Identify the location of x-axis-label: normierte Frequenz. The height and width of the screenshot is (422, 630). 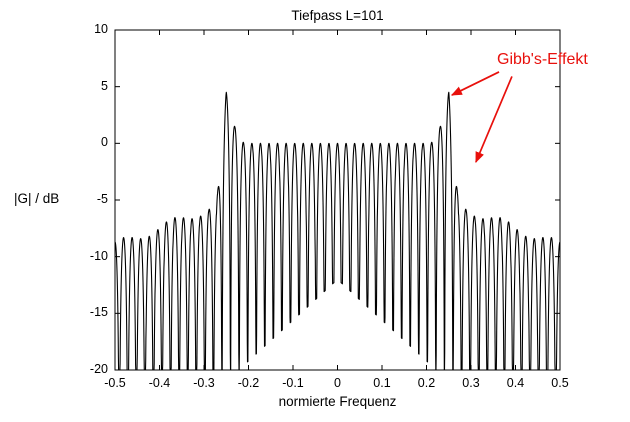
(337, 401).